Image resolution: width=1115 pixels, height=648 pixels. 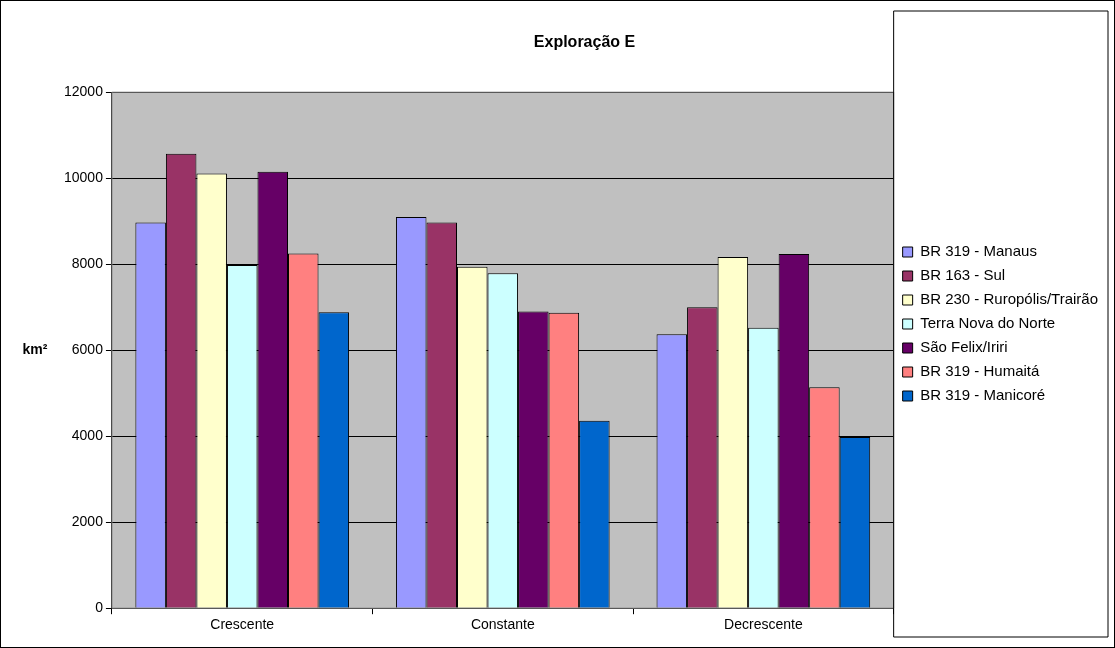 What do you see at coordinates (964, 347) in the screenshot?
I see `legend-label: São Felix/Iriri` at bounding box center [964, 347].